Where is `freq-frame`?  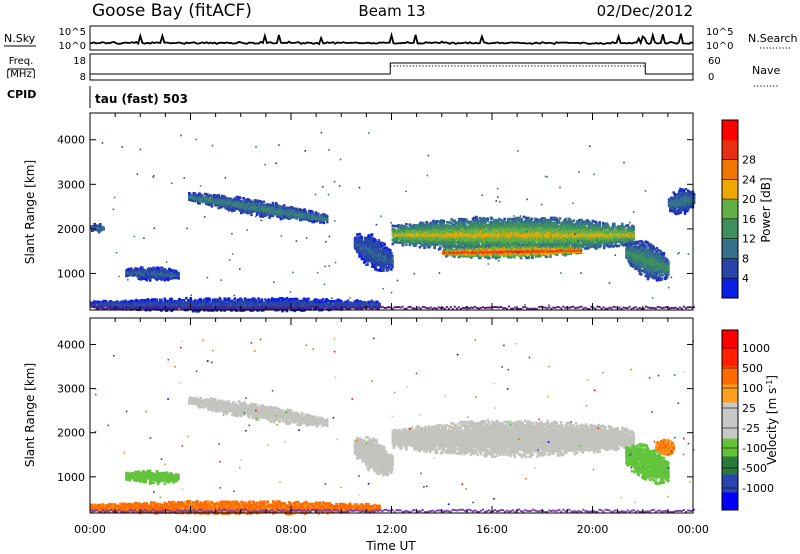
freq-frame is located at coordinates (391, 67).